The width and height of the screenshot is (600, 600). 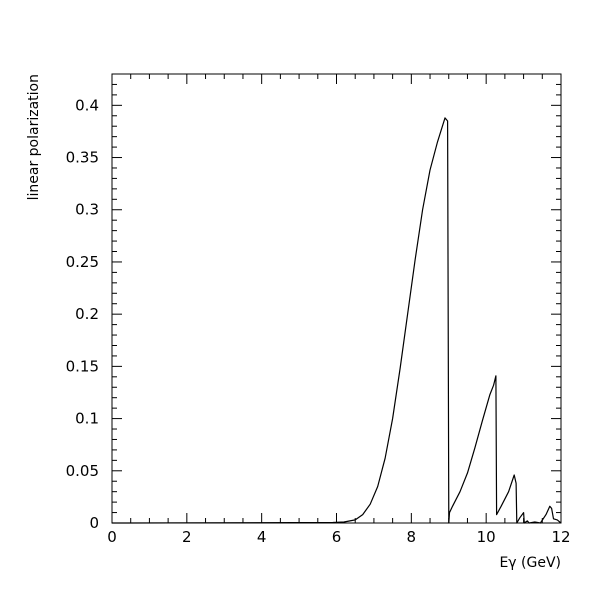 I want to click on x-tick-label: 2, so click(x=187, y=537).